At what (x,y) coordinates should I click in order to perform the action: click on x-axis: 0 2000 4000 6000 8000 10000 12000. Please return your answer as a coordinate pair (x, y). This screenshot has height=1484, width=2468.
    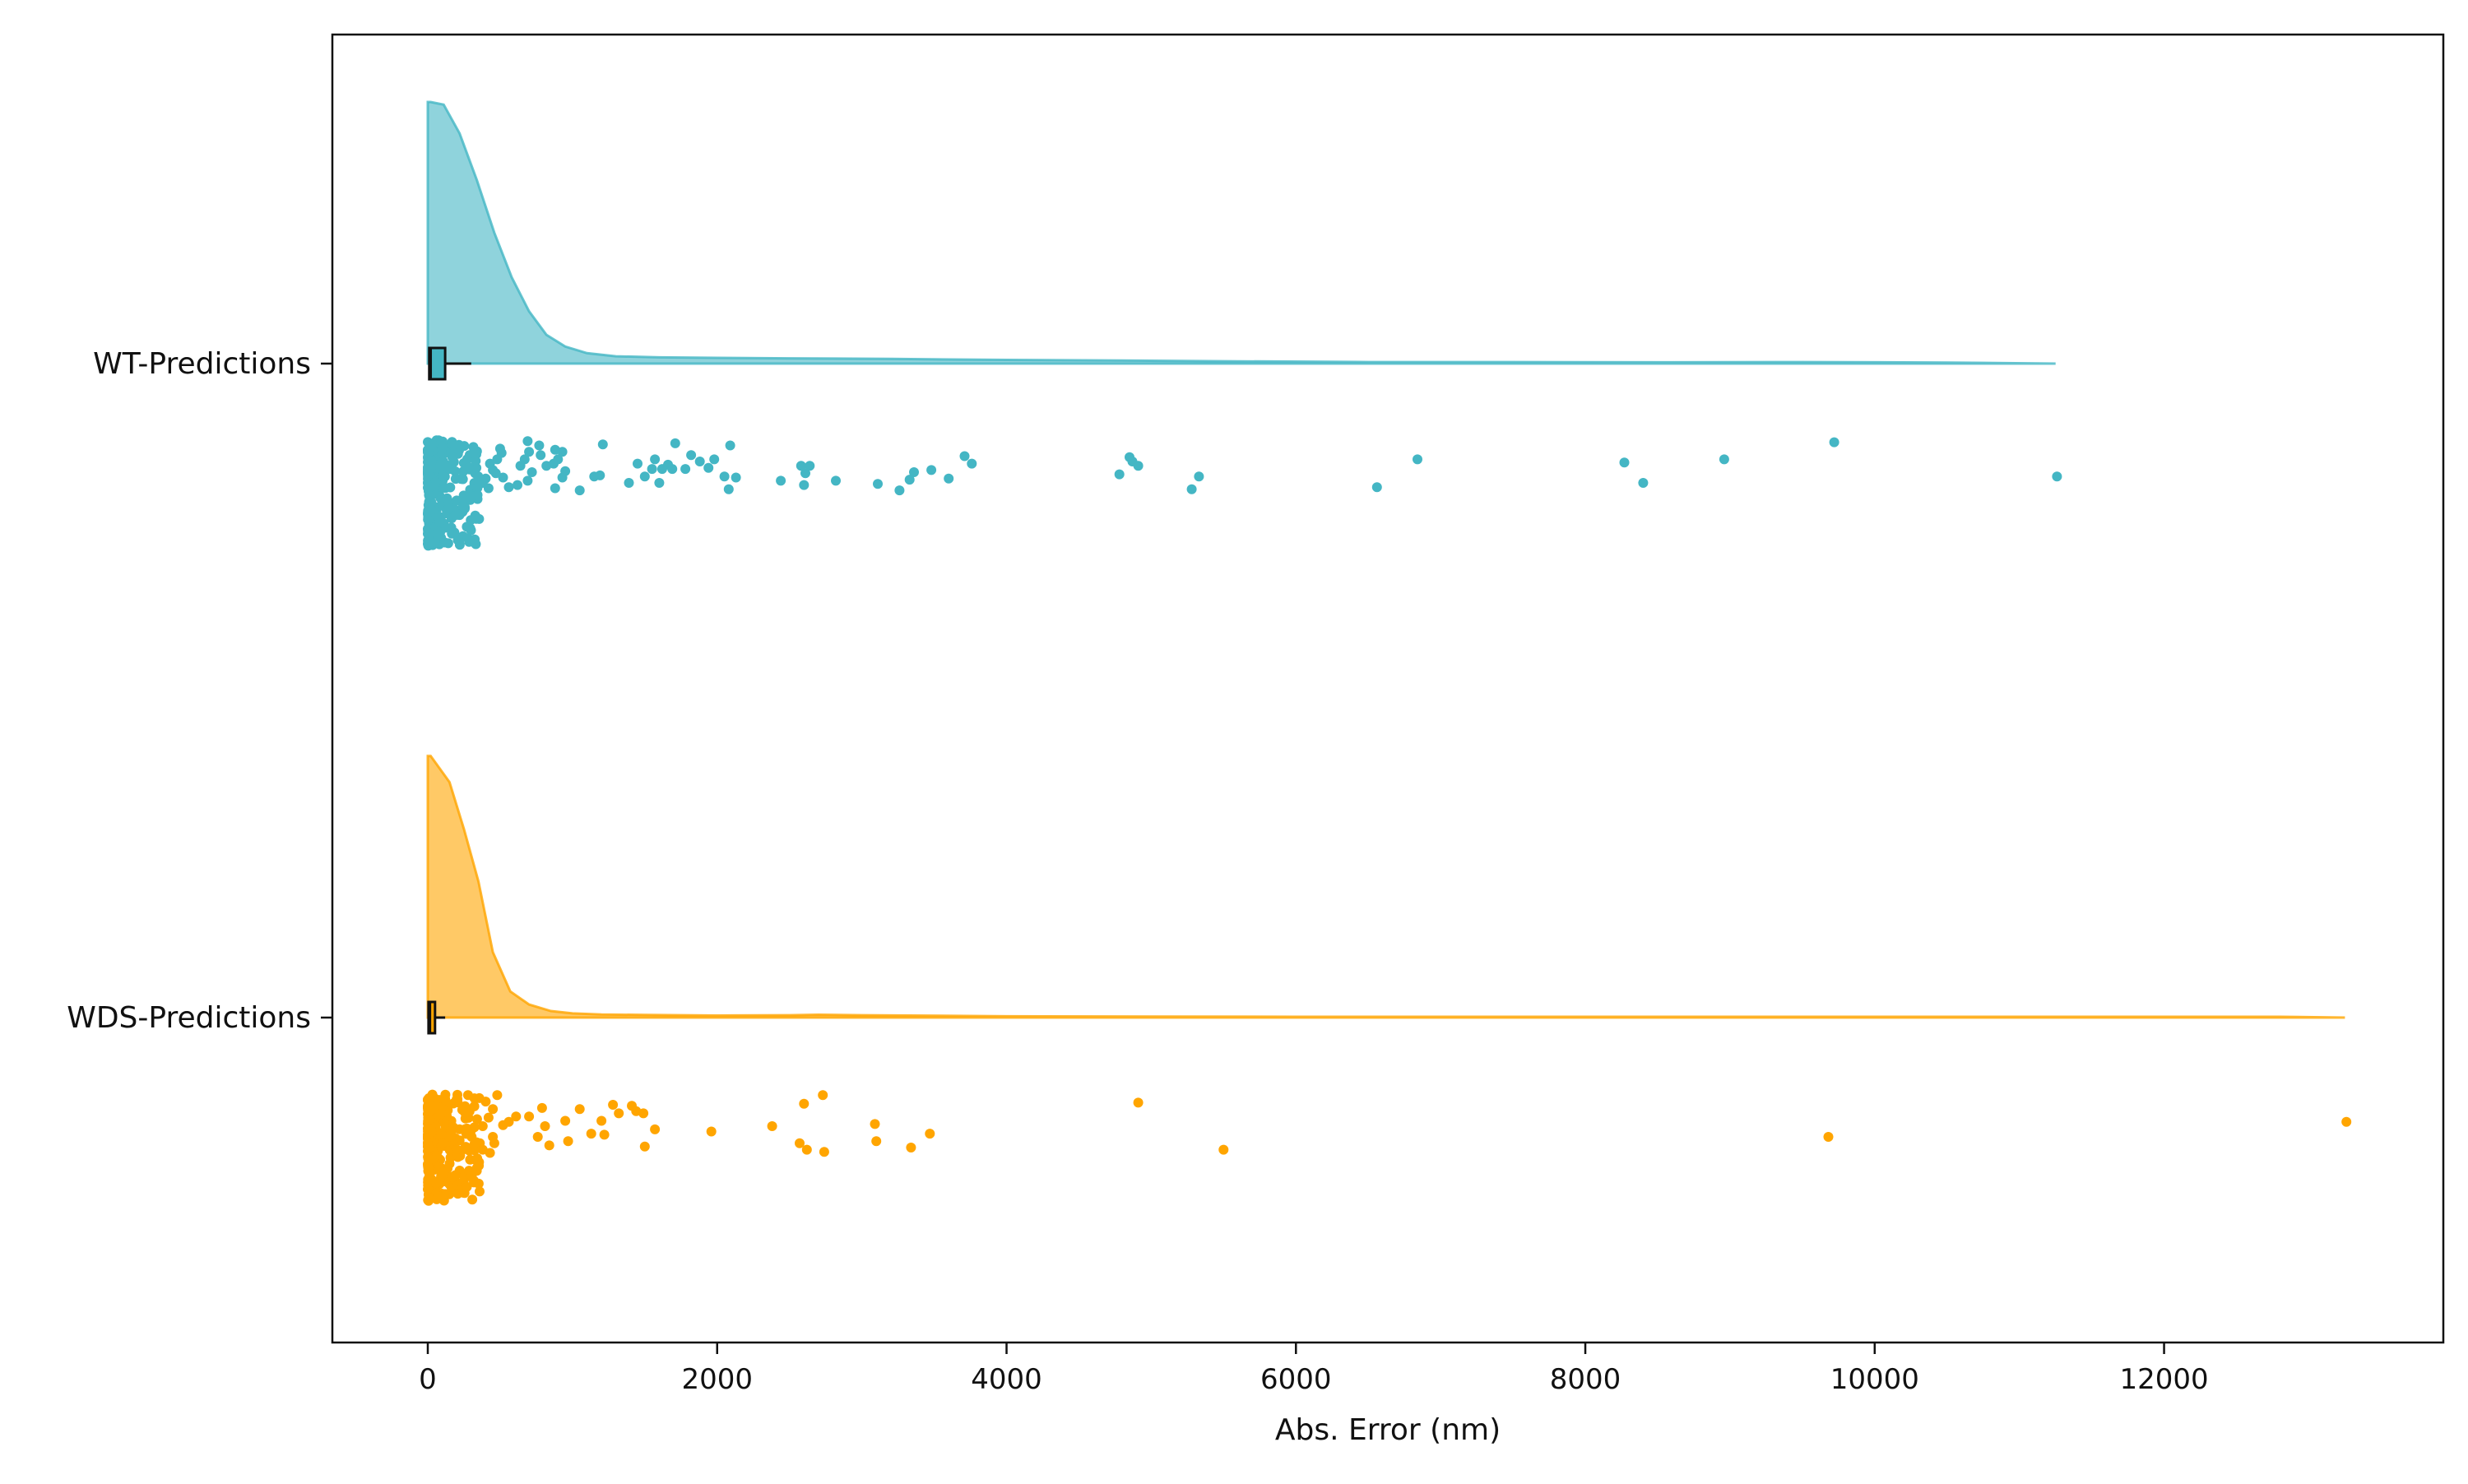
    Looking at the image, I should click on (1314, 1369).